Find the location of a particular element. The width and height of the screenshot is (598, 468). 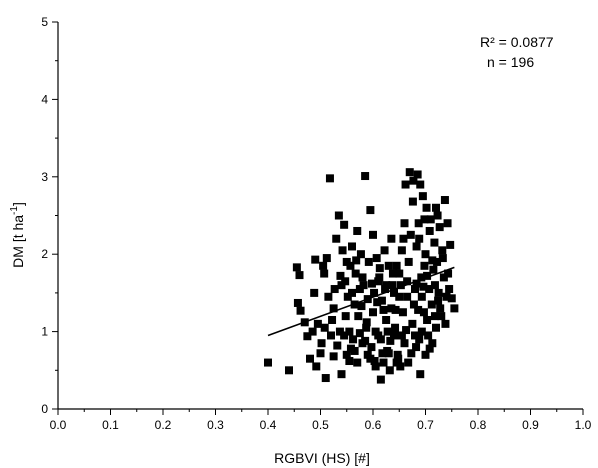

x-tick-label: 1.0 is located at coordinates (583, 425).